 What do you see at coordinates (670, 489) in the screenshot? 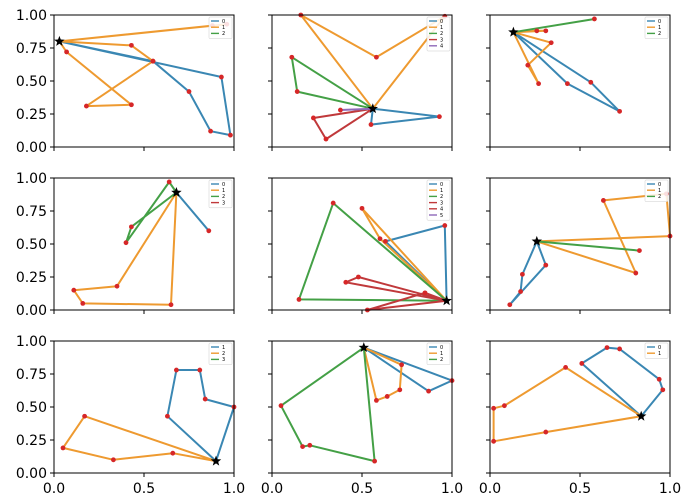
I see `x-tick-label: 1.0` at bounding box center [670, 489].